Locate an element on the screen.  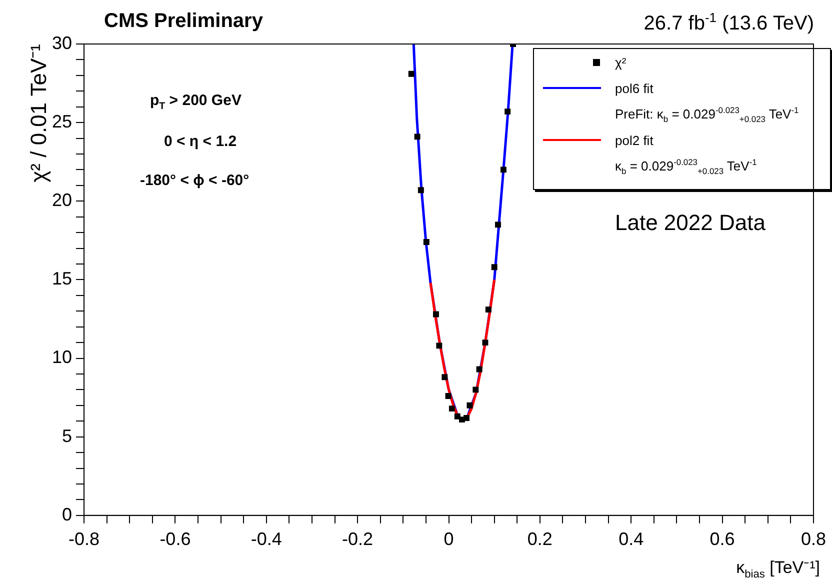
x-tick-label: -0.8 is located at coordinates (84, 539).